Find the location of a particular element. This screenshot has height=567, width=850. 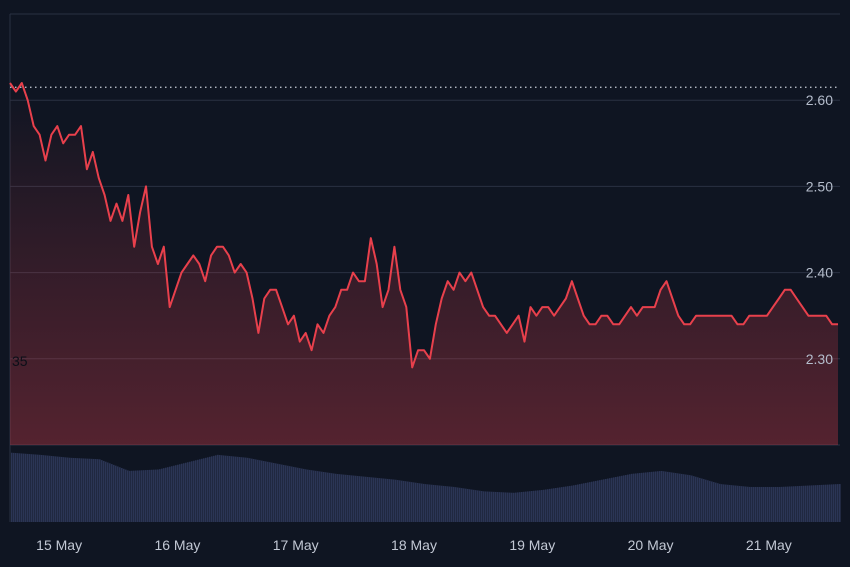

x-tick-label: 17 May is located at coordinates (296, 545).